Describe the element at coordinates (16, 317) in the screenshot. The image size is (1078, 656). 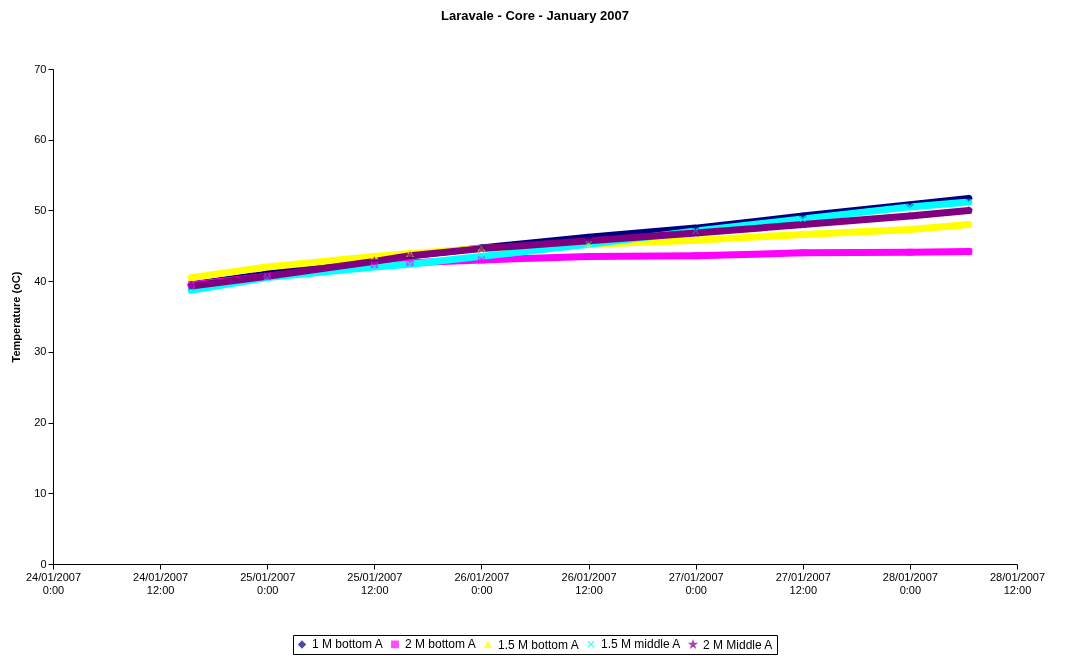
I see `y-axis-title: Temperature (oC)` at that location.